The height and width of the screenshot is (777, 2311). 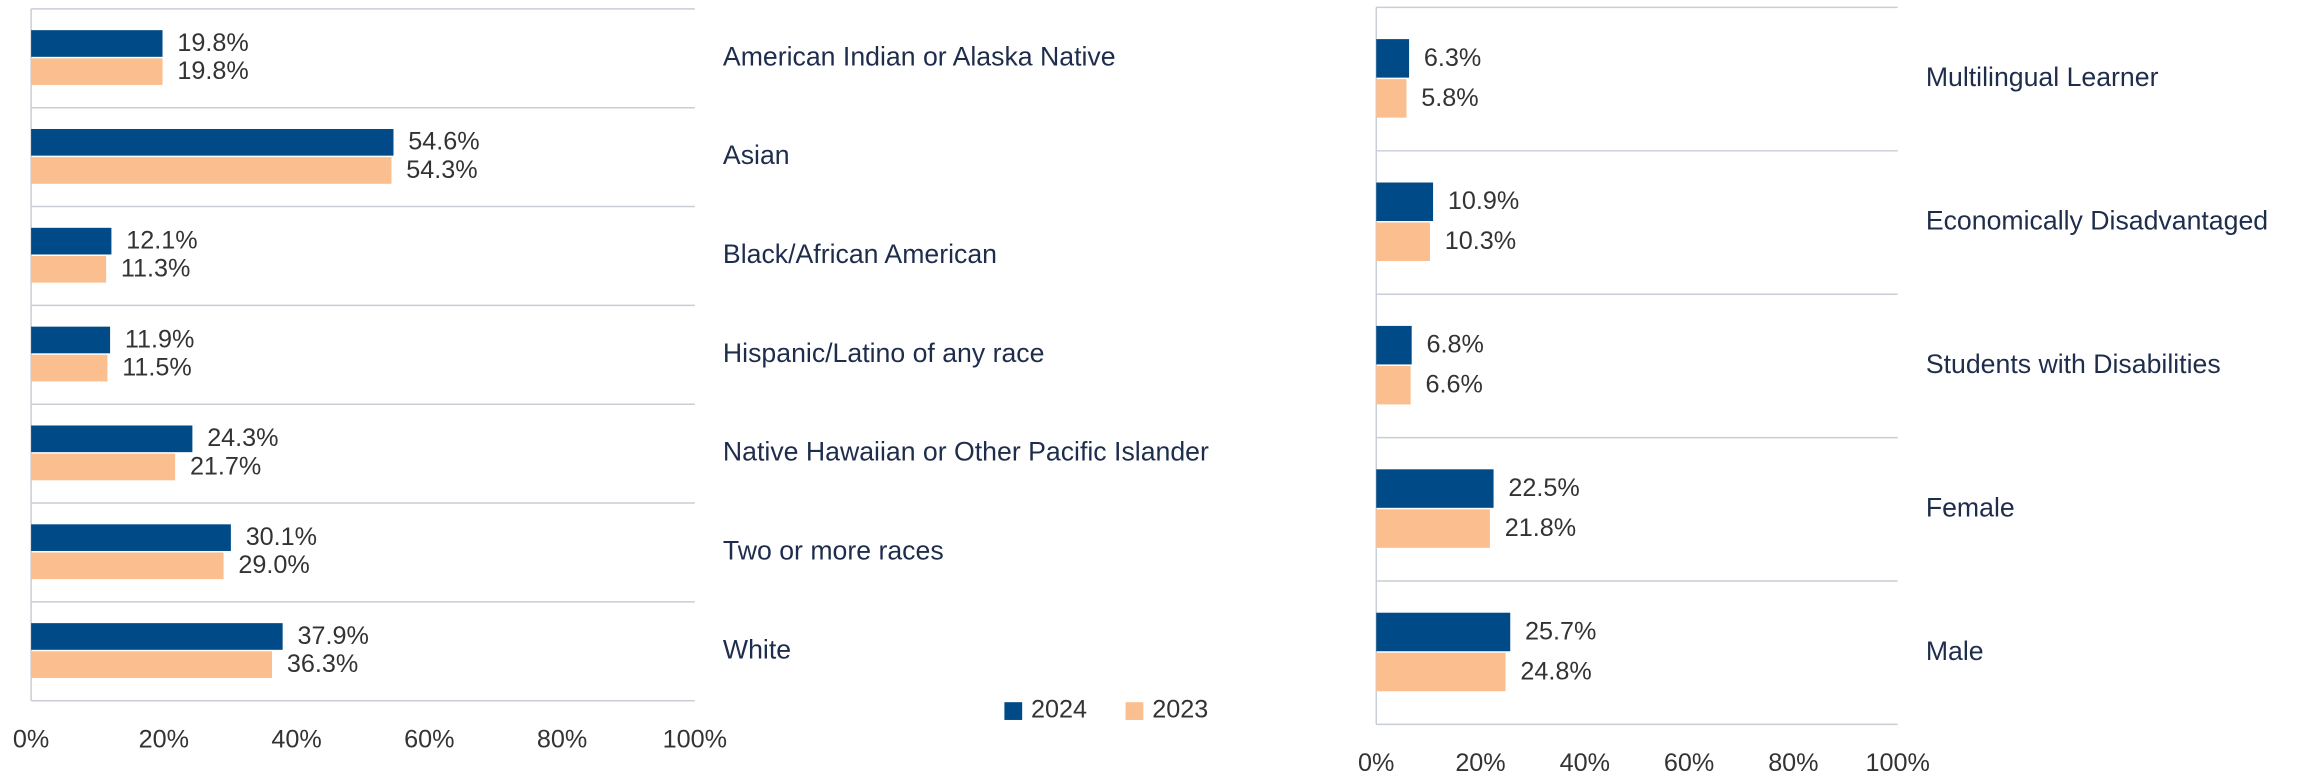 What do you see at coordinates (1555, 671) in the screenshot?
I see `value-label: 24.8%` at bounding box center [1555, 671].